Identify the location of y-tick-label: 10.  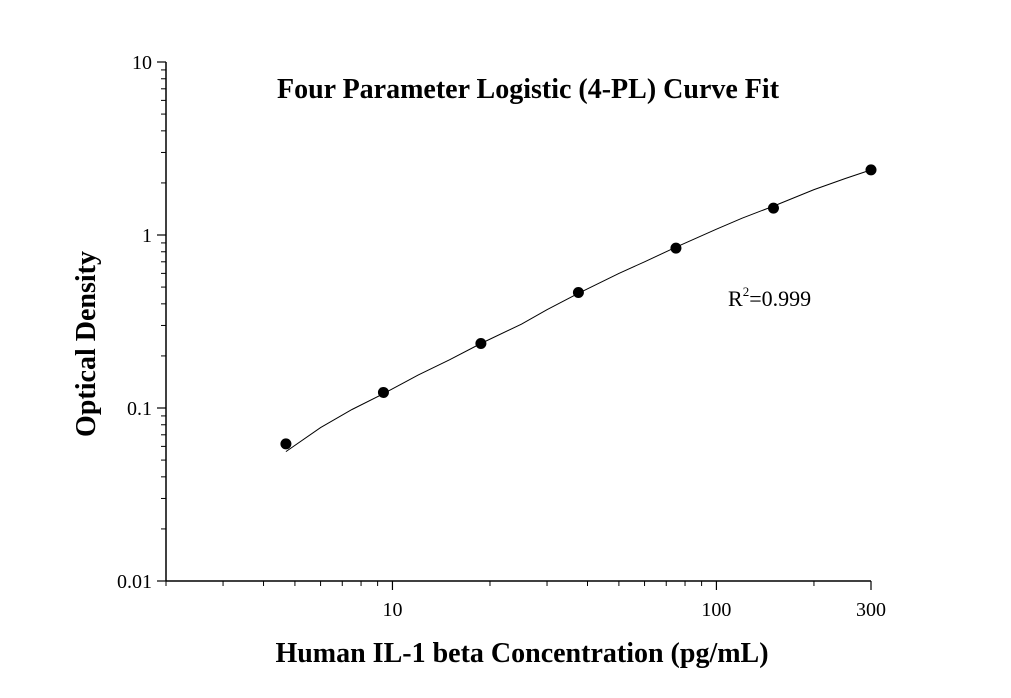
(142, 63).